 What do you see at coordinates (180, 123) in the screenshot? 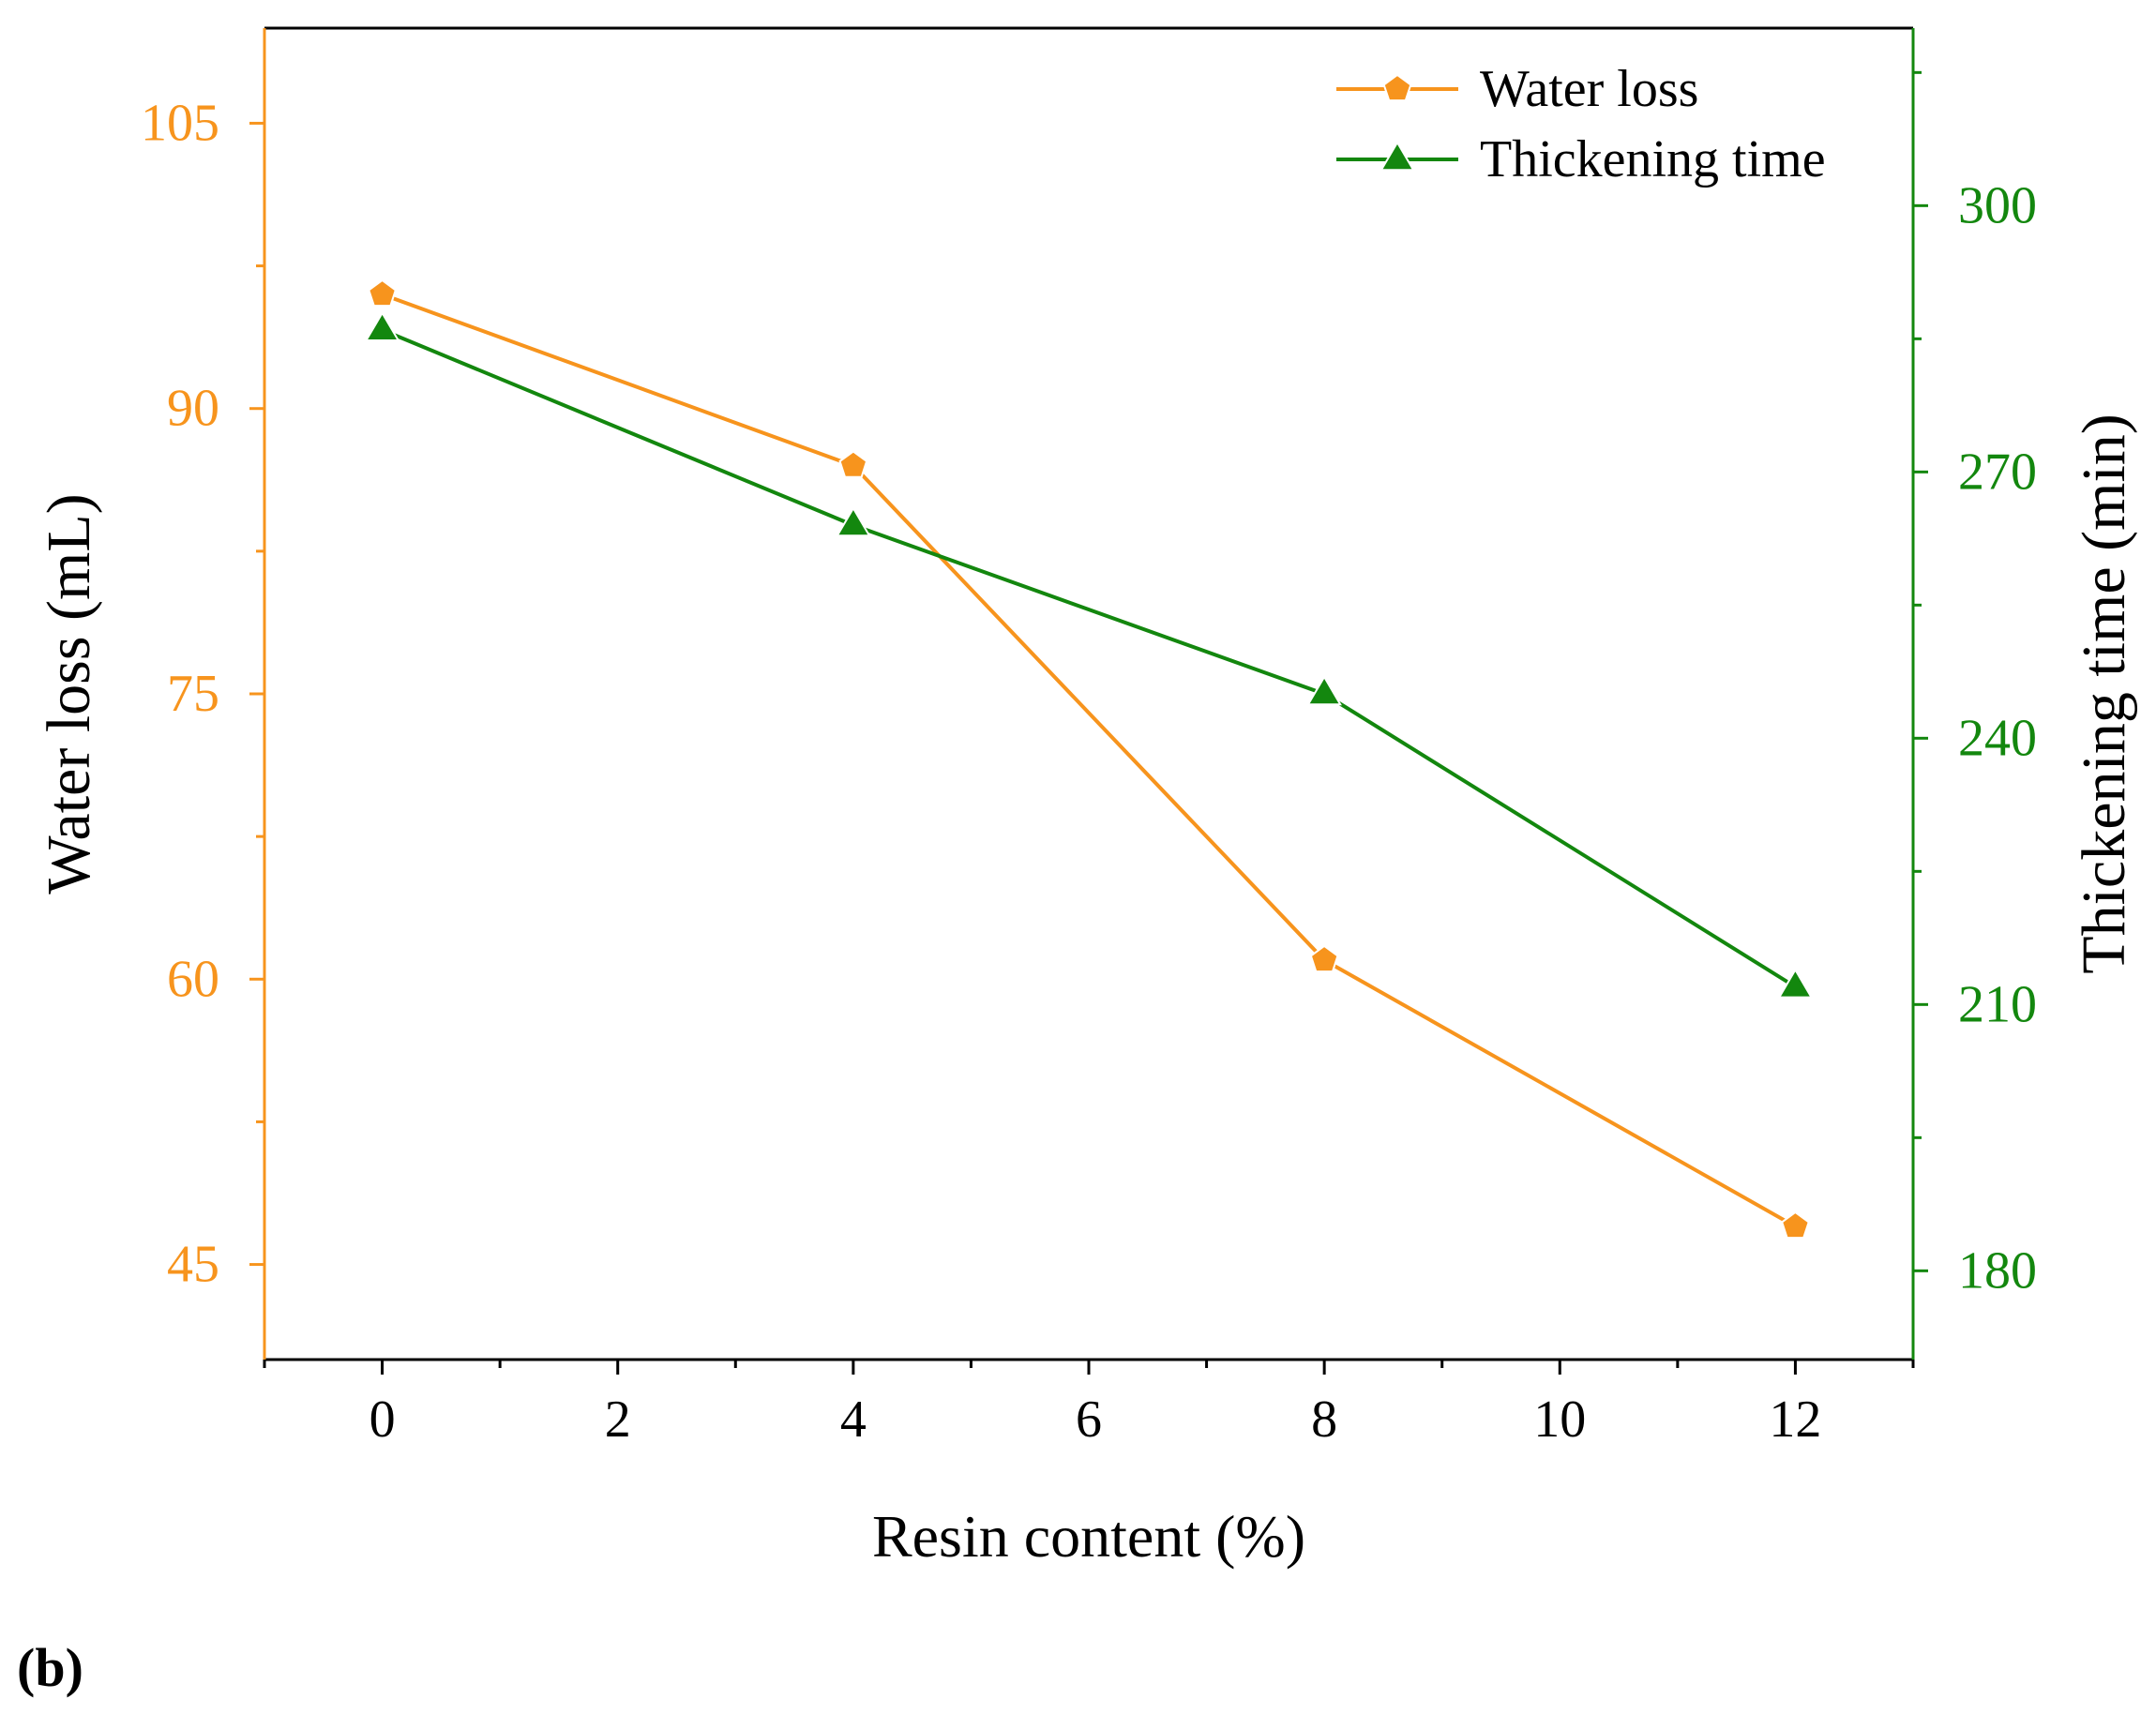
I see `left-tick-label: 105` at bounding box center [180, 123].